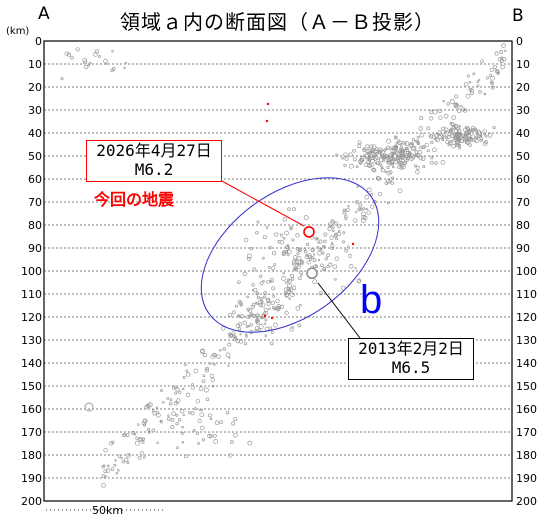  Describe the element at coordinates (371, 300) in the screenshot. I see `region-label-b: b` at that location.